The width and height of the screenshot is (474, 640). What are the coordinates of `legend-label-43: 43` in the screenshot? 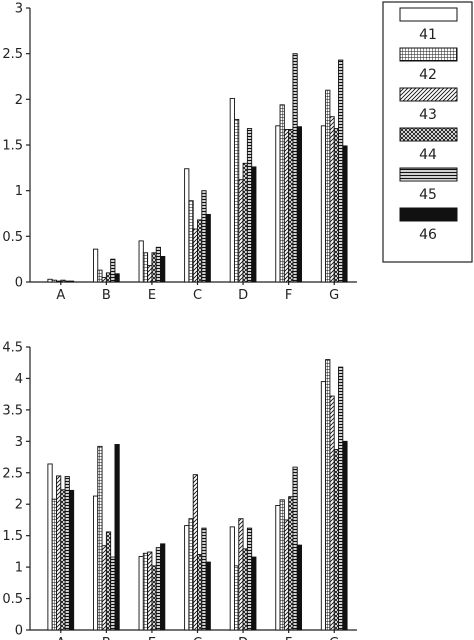 It's located at (428, 115).